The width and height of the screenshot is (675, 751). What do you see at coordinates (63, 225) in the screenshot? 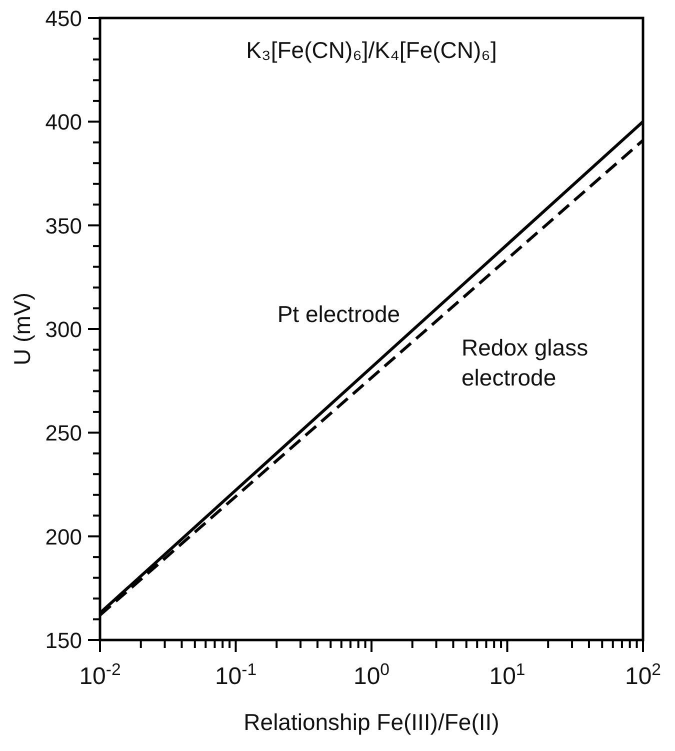
I see `y-tick-label: 350` at bounding box center [63, 225].